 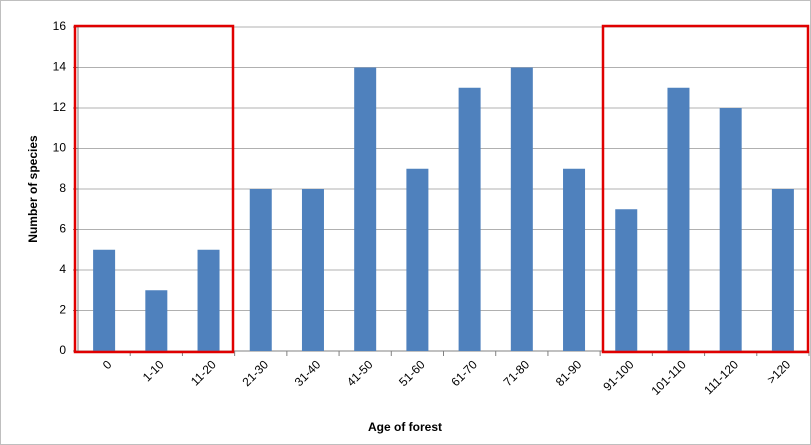 I want to click on y-tick-label: 16, so click(x=60, y=26).